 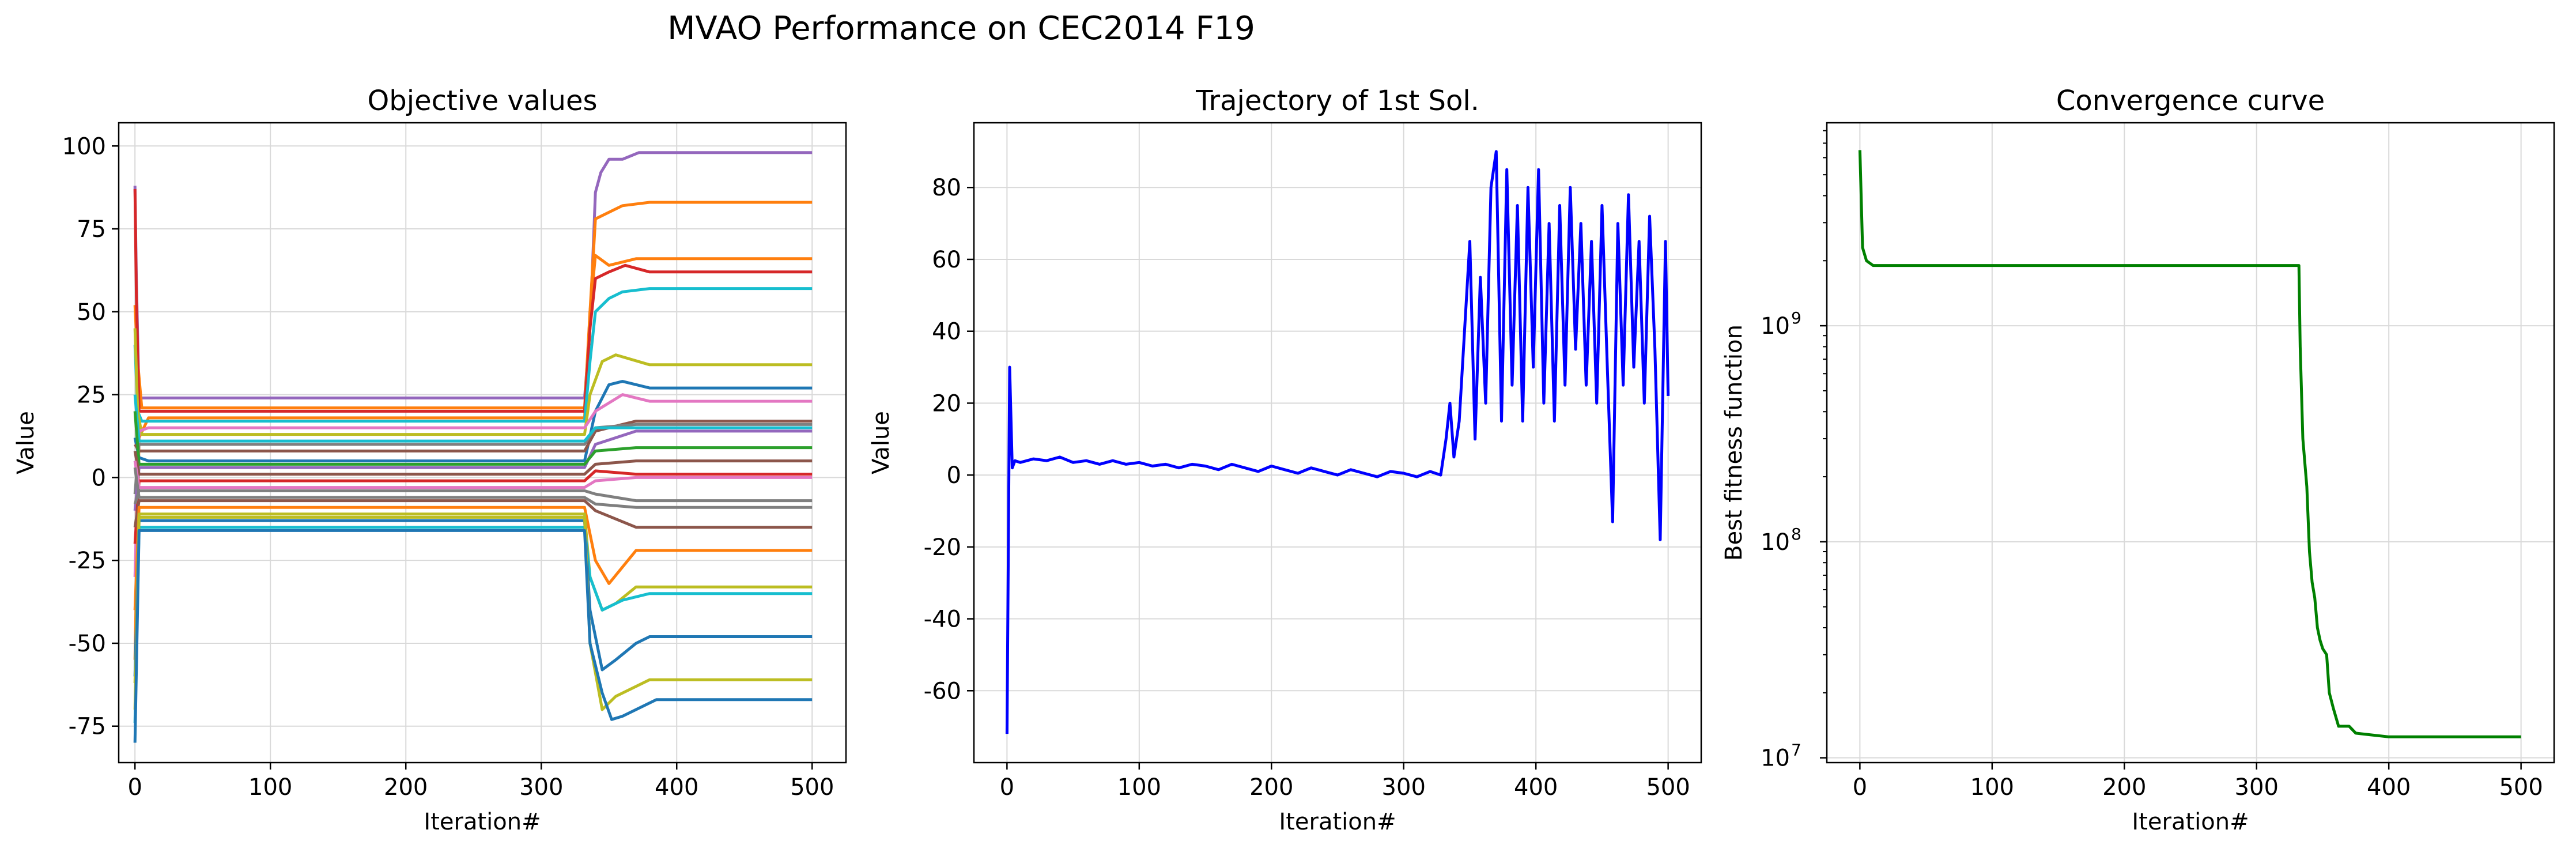 I want to click on panel-title: Trajectory of 1st Sol., so click(x=1337, y=101).